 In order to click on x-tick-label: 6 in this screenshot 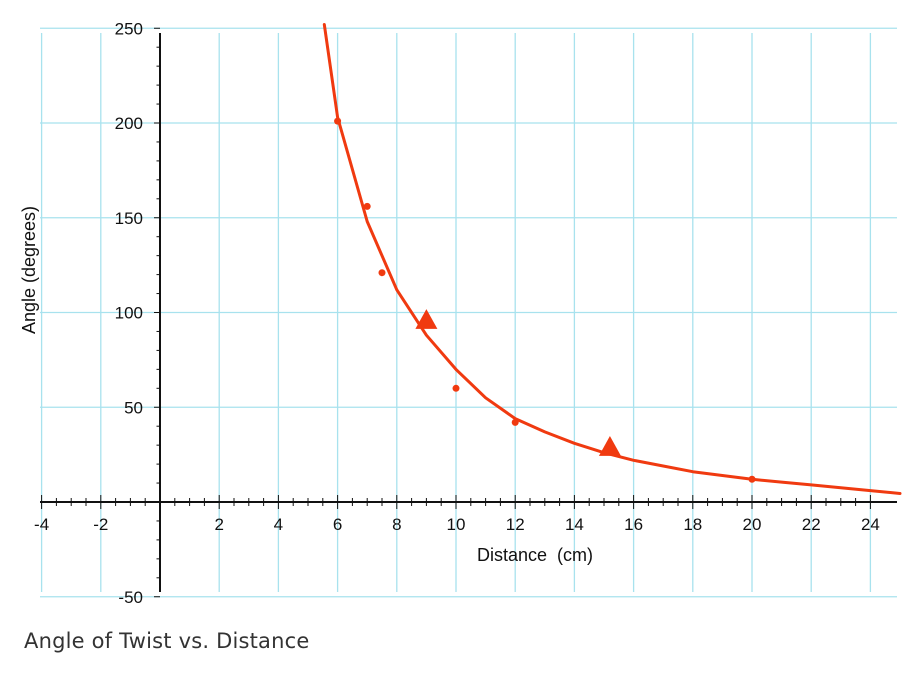, I will do `click(337, 524)`.